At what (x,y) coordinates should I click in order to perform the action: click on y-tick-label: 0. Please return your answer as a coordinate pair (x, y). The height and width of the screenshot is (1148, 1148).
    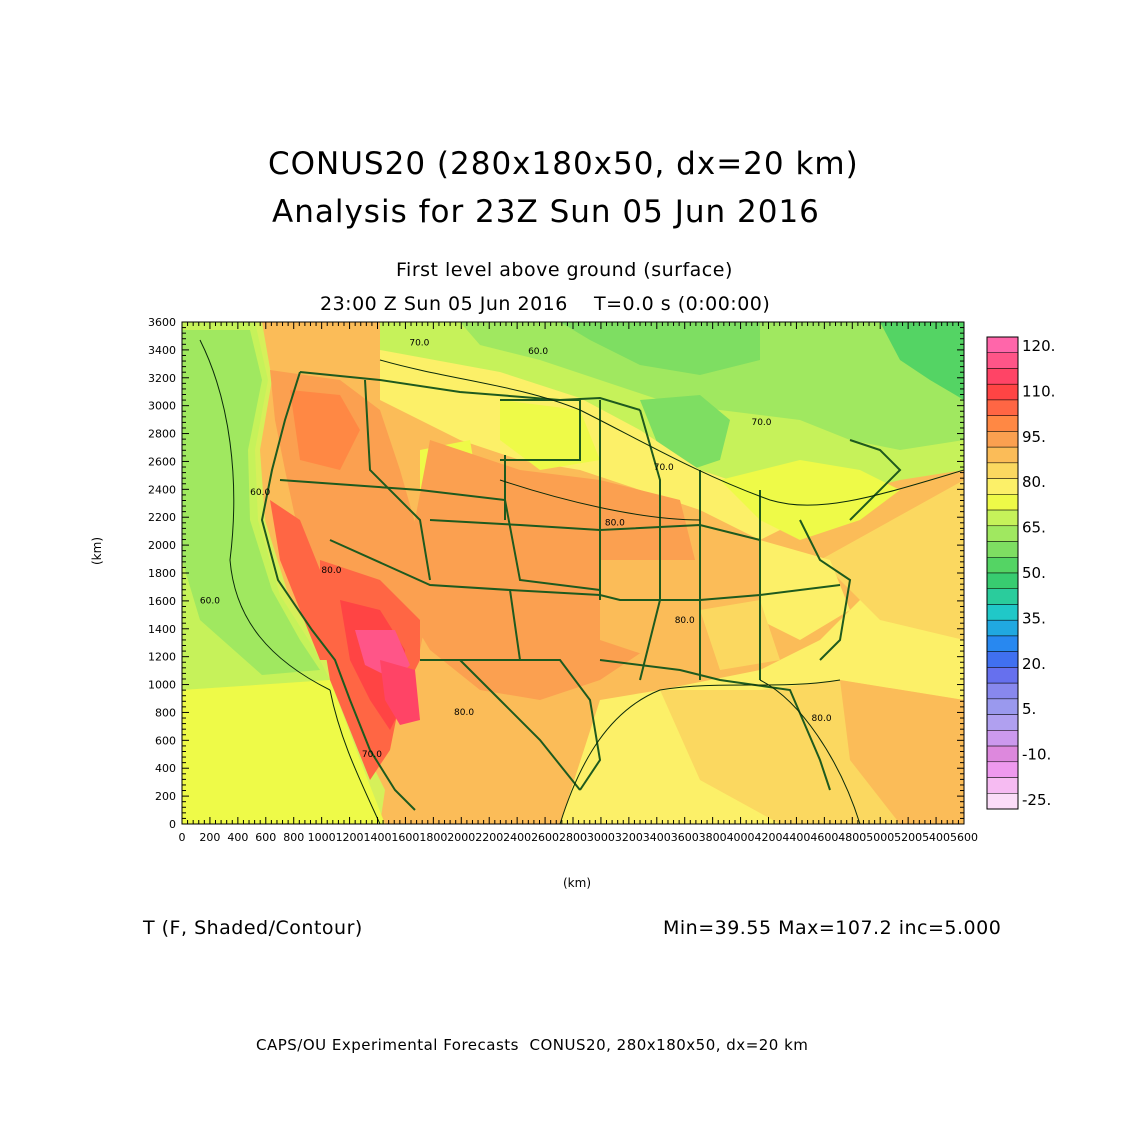
    Looking at the image, I should click on (172, 824).